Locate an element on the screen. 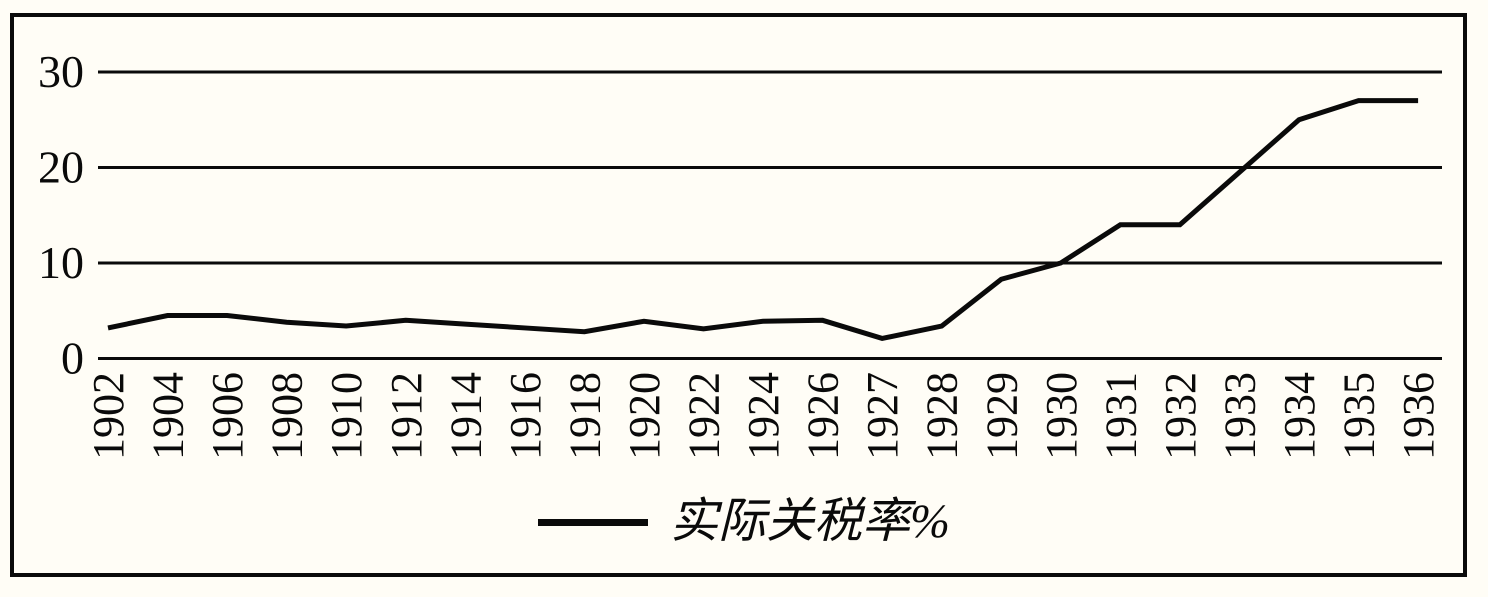  y-tick-label: 0 is located at coordinates (72, 358).